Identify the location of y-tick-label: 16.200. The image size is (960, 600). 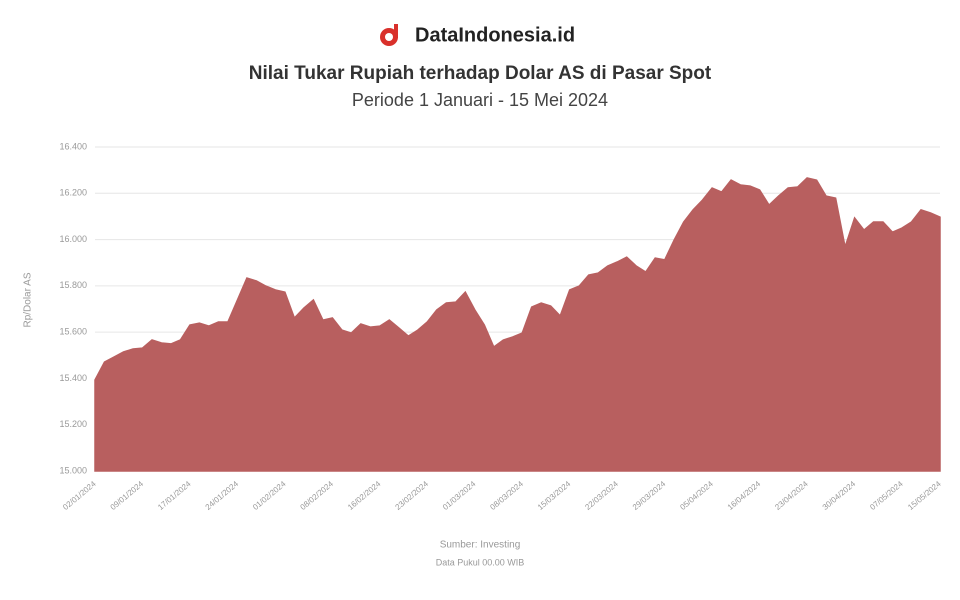
(73, 193).